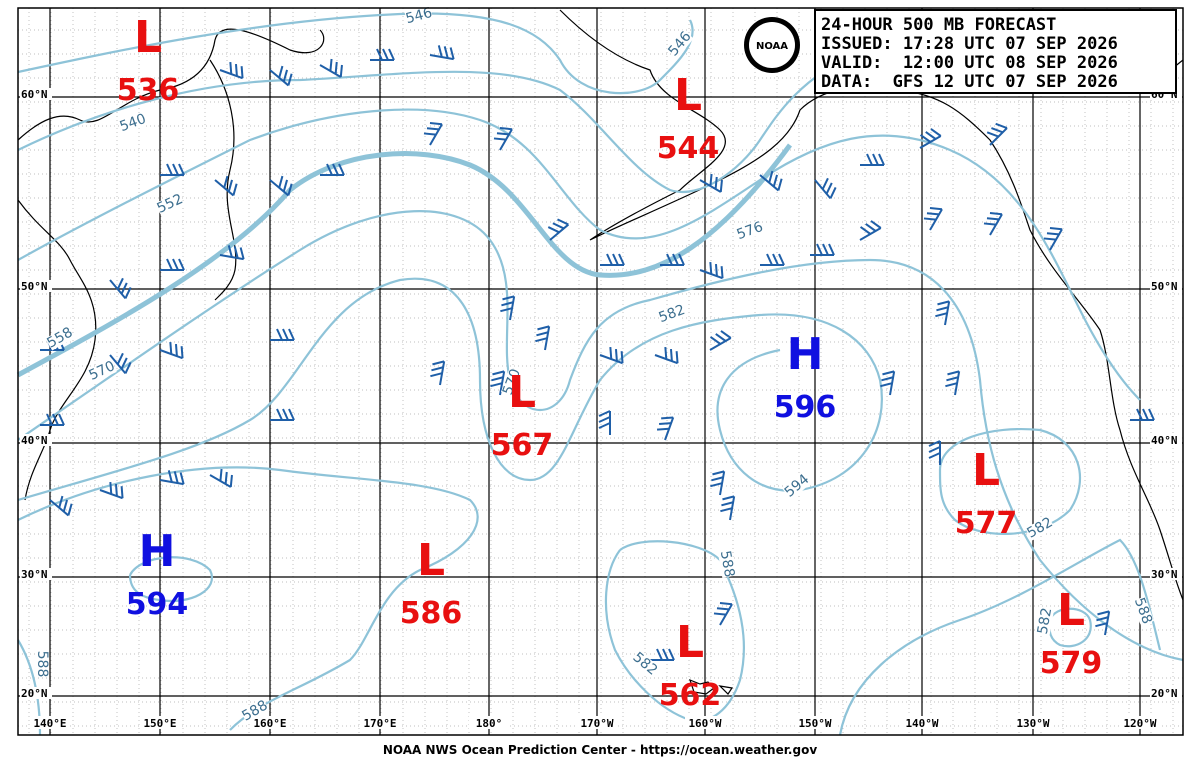  I want to click on center-value: 594, so click(157, 604).